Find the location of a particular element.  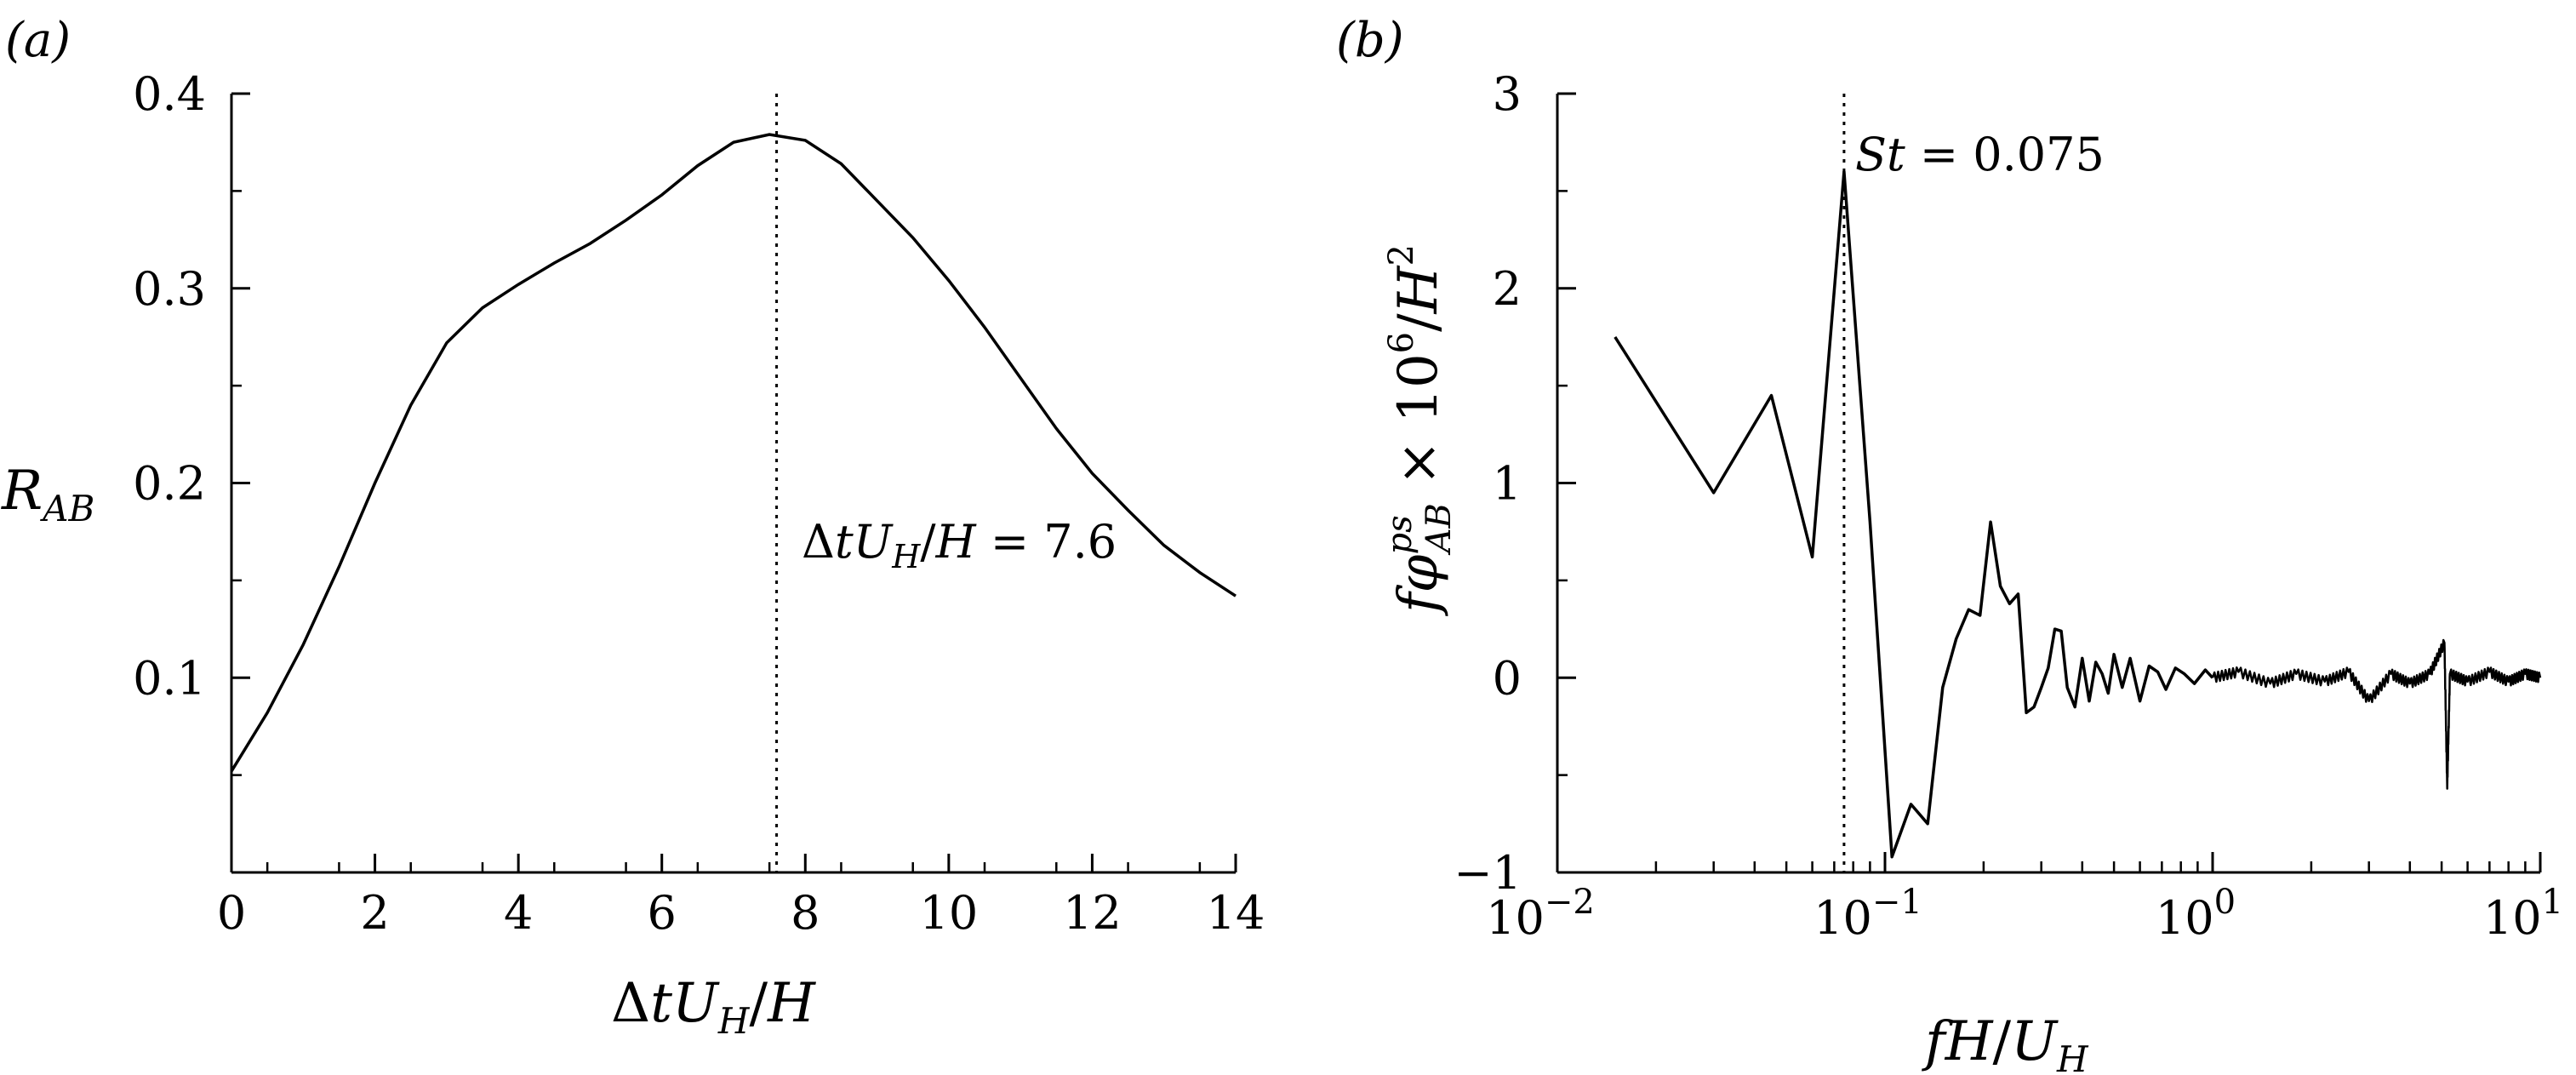

panel-a-x-tick-label: 12 is located at coordinates (1092, 913).